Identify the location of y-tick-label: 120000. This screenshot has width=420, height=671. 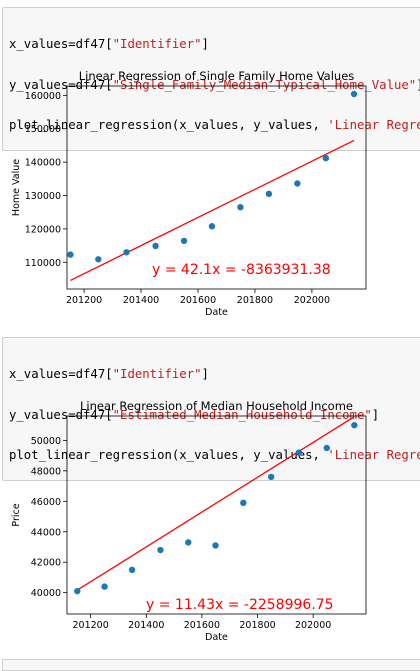
(43, 229).